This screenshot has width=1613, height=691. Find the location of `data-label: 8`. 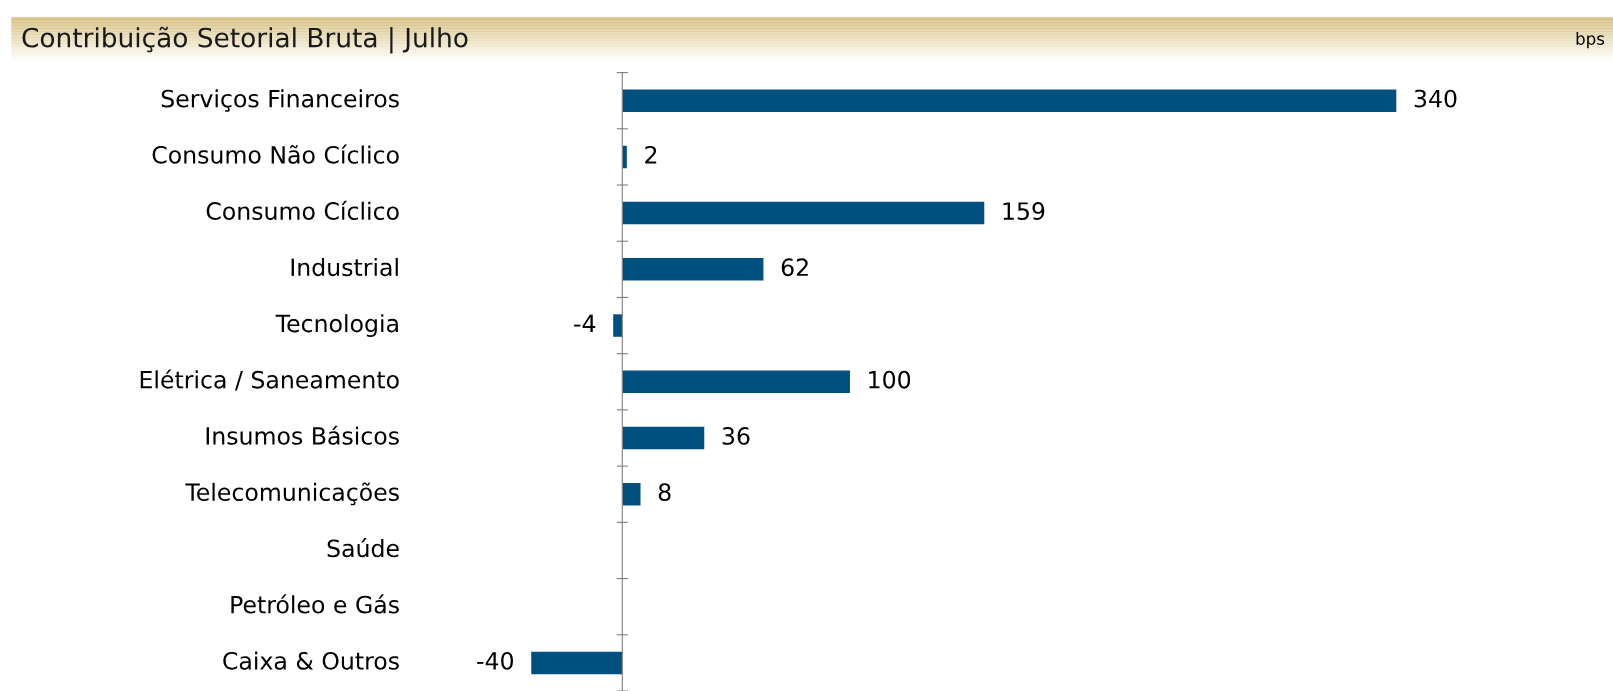

data-label: 8 is located at coordinates (664, 492).